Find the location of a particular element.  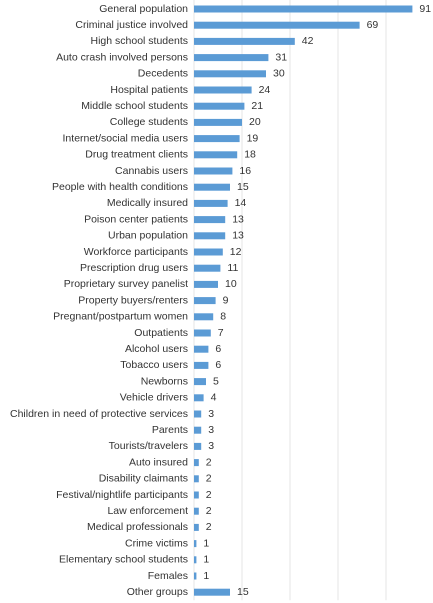

category-label: Newborns is located at coordinates (164, 381).